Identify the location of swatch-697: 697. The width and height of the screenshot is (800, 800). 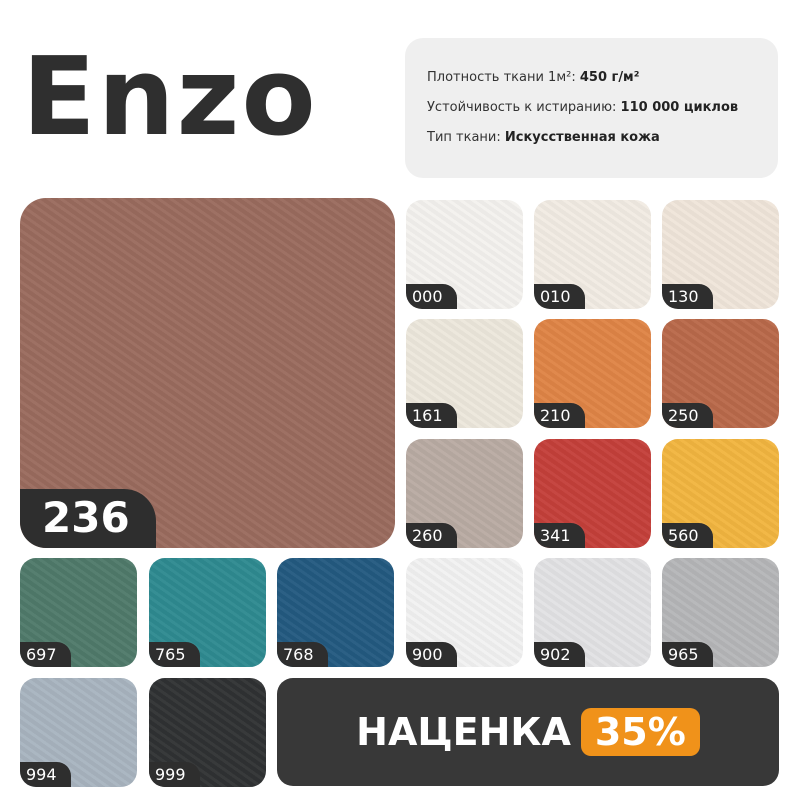
(78, 612).